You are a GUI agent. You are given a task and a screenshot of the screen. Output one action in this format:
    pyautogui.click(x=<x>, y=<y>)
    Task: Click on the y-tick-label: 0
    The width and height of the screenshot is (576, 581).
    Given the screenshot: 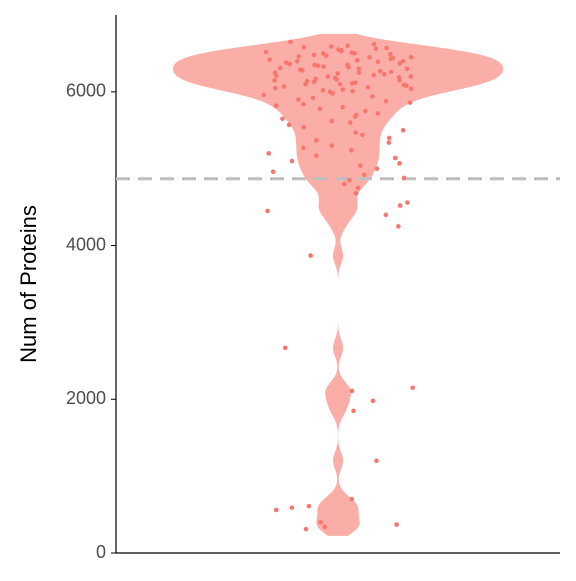 What is the action you would take?
    pyautogui.click(x=101, y=552)
    